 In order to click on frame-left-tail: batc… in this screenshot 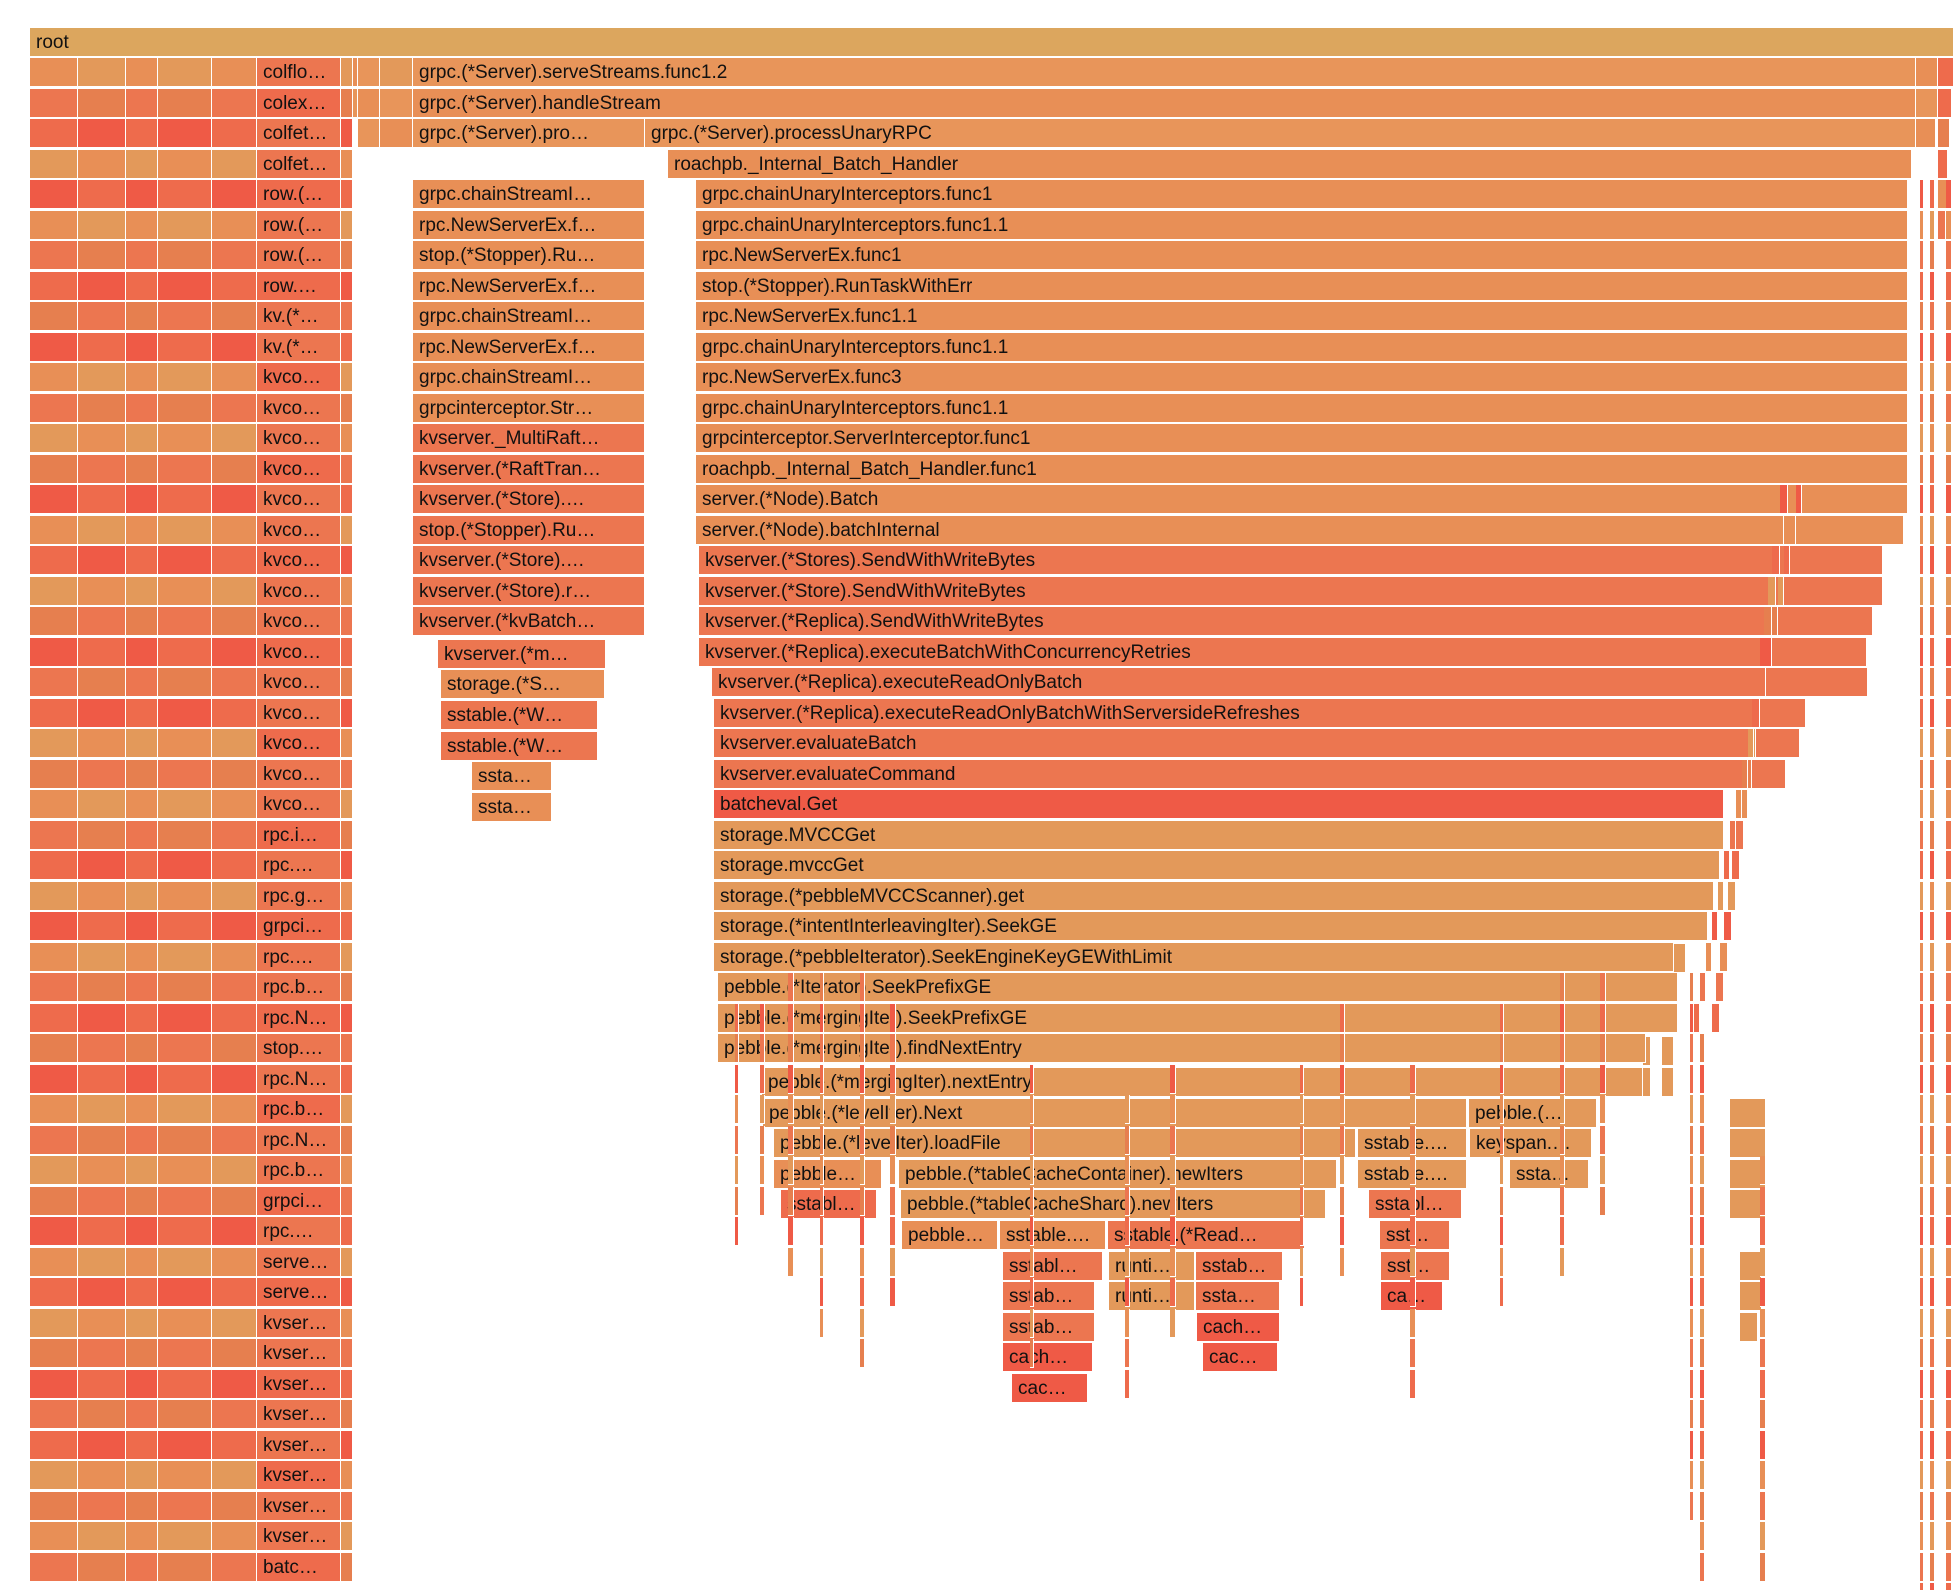, I will do `click(299, 1567)`.